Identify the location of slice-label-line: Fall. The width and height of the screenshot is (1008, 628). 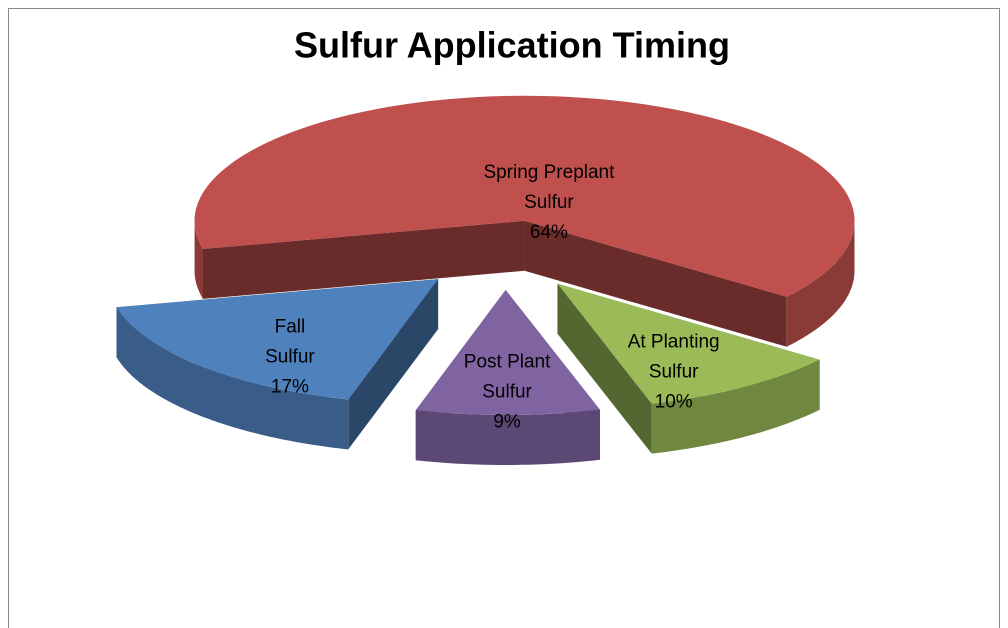
(290, 327).